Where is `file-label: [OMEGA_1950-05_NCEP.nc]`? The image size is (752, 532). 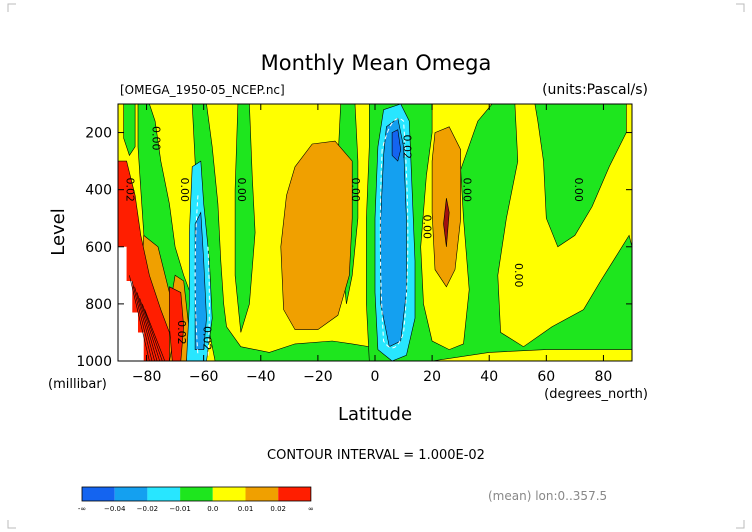 file-label: [OMEGA_1950-05_NCEP.nc] is located at coordinates (202, 90).